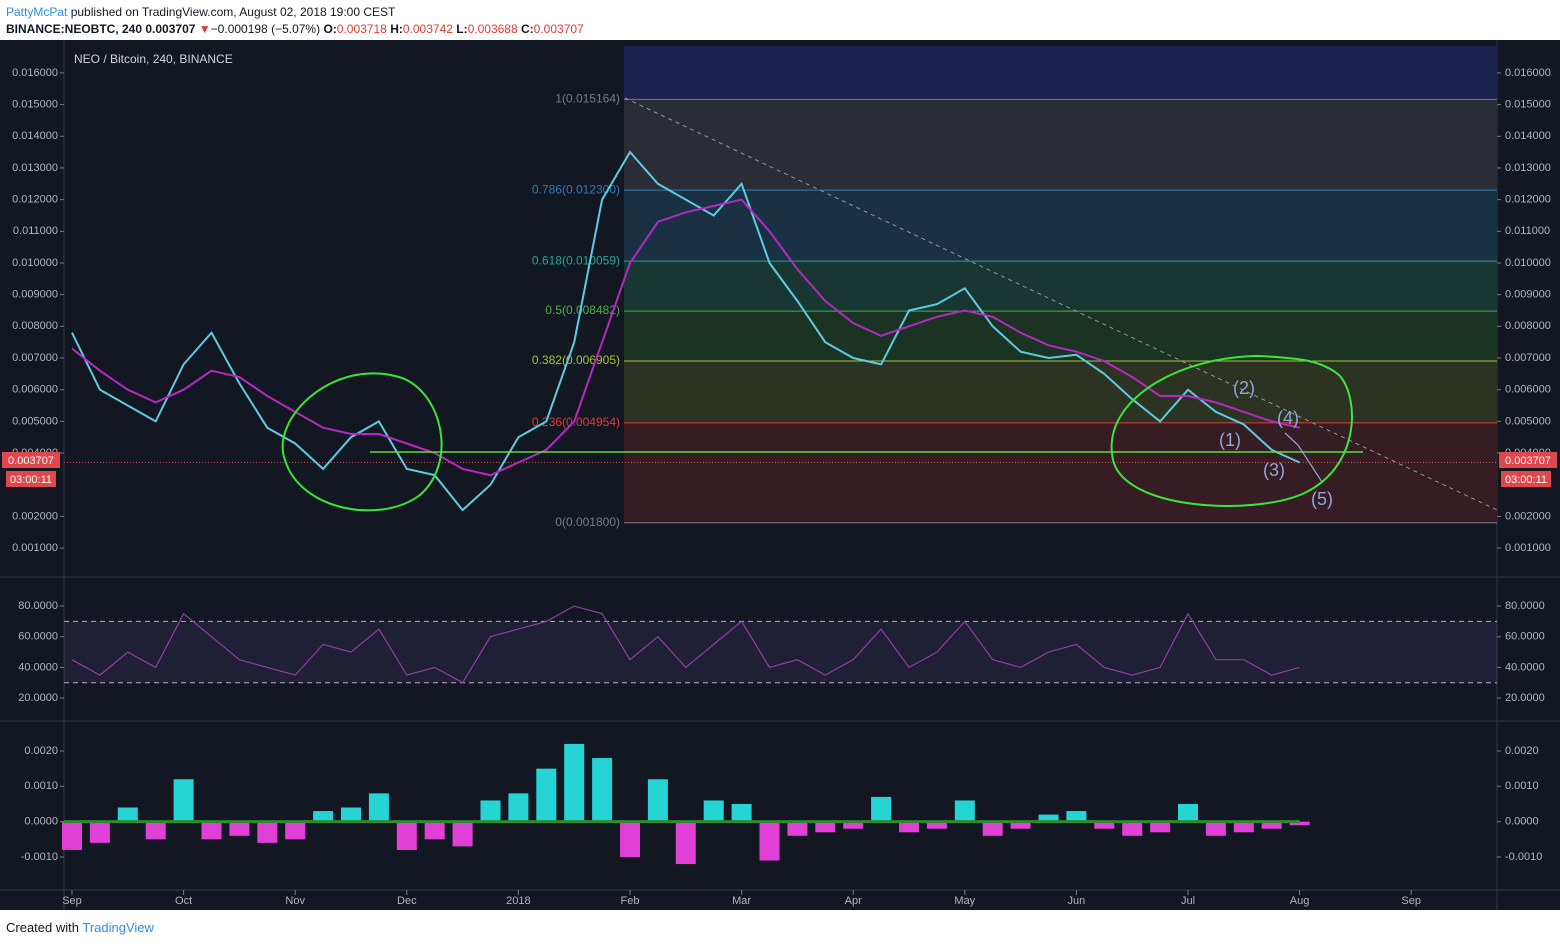  I want to click on wave-label: (4), so click(1288, 418).